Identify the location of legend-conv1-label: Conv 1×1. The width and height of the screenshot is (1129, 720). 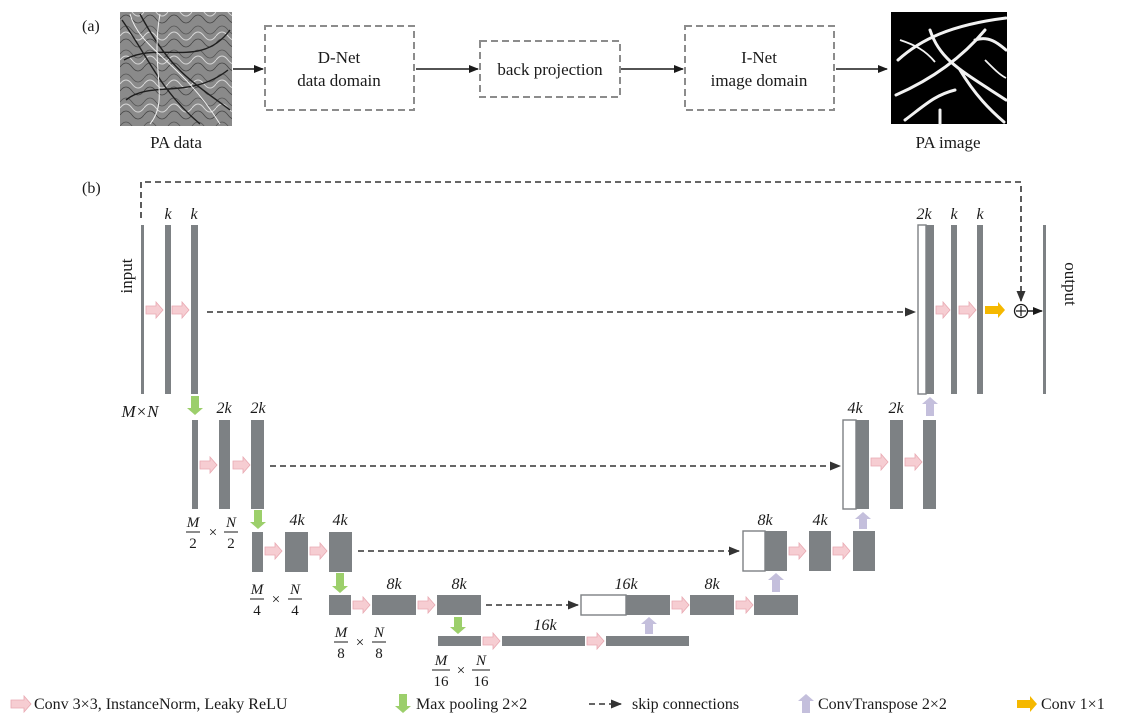
(1073, 704).